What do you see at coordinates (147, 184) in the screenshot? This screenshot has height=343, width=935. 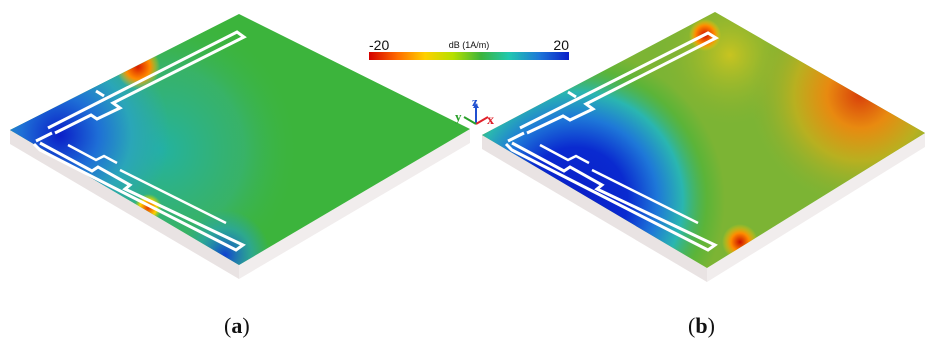 I see `trace-bottom-edge` at bounding box center [147, 184].